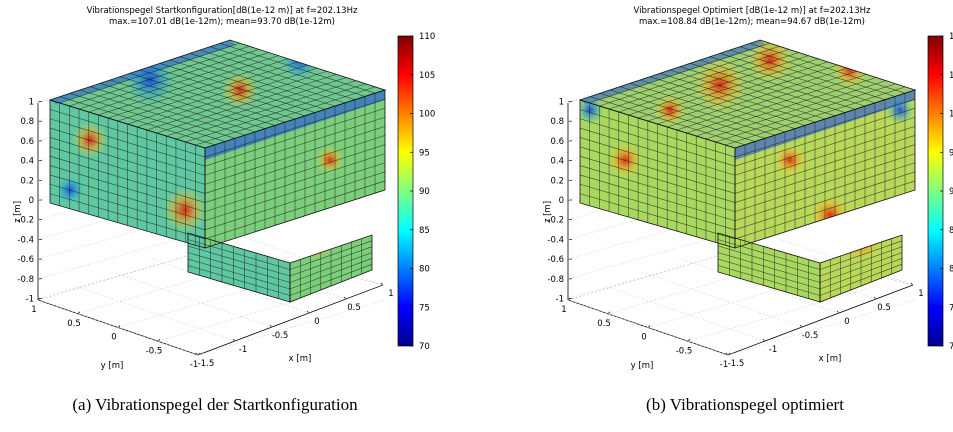  What do you see at coordinates (25, 280) in the screenshot?
I see `z-tick-label: -0.8` at bounding box center [25, 280].